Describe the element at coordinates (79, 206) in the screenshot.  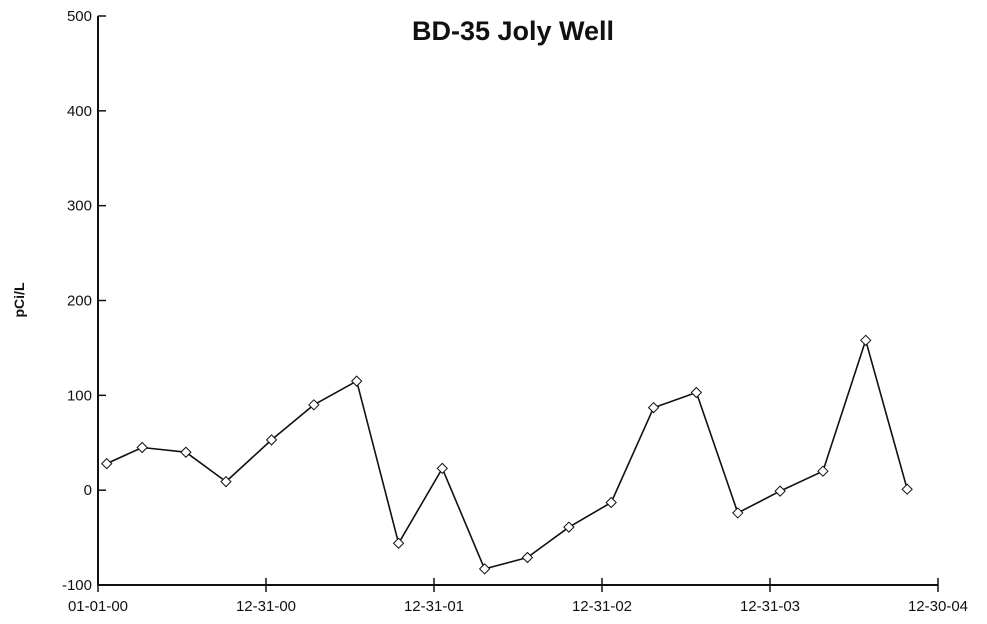
I see `y-tick-label: 300` at that location.